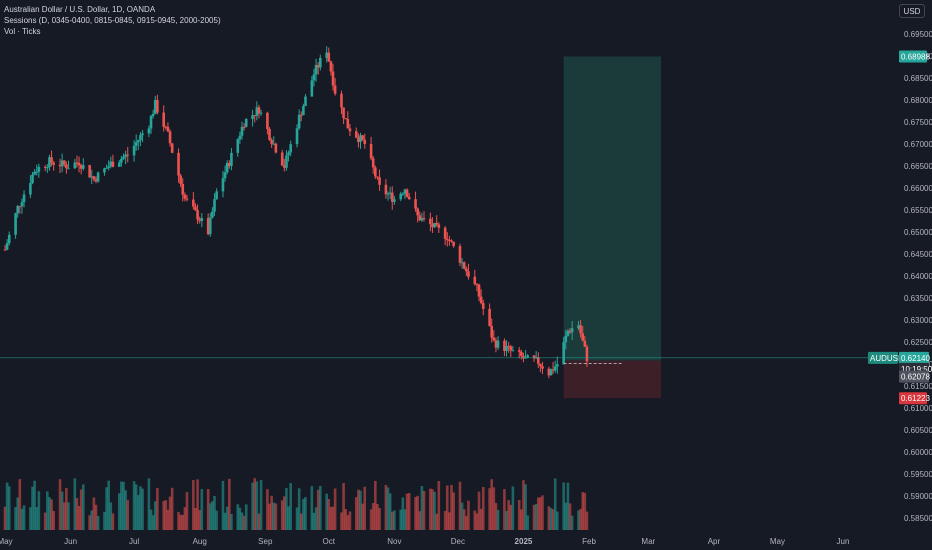  What do you see at coordinates (612, 379) in the screenshot?
I see `stop-zone` at bounding box center [612, 379].